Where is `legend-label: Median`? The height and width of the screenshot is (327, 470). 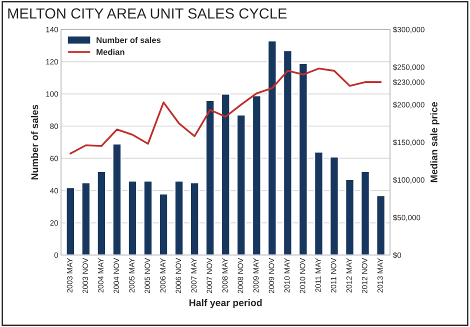
legend-label: Median is located at coordinates (110, 51).